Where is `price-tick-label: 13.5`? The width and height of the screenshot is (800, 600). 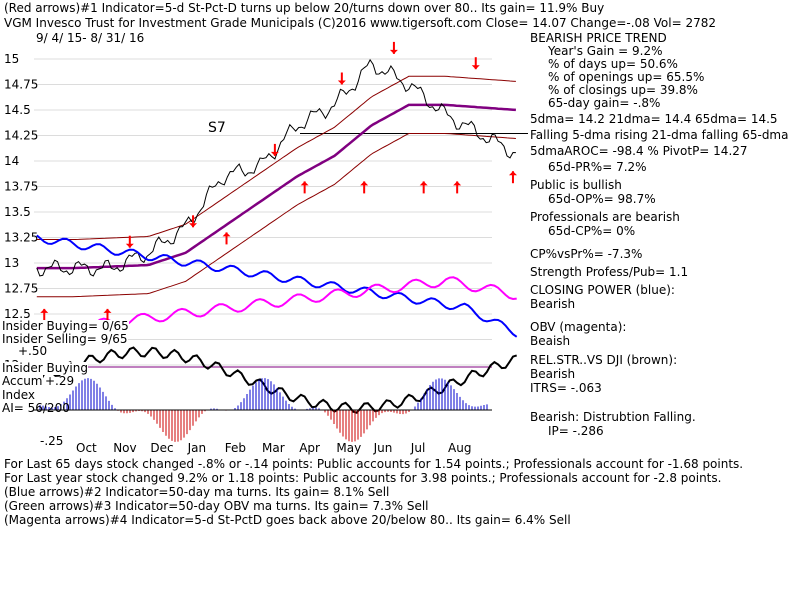 price-tick-label: 13.5 is located at coordinates (17, 212).